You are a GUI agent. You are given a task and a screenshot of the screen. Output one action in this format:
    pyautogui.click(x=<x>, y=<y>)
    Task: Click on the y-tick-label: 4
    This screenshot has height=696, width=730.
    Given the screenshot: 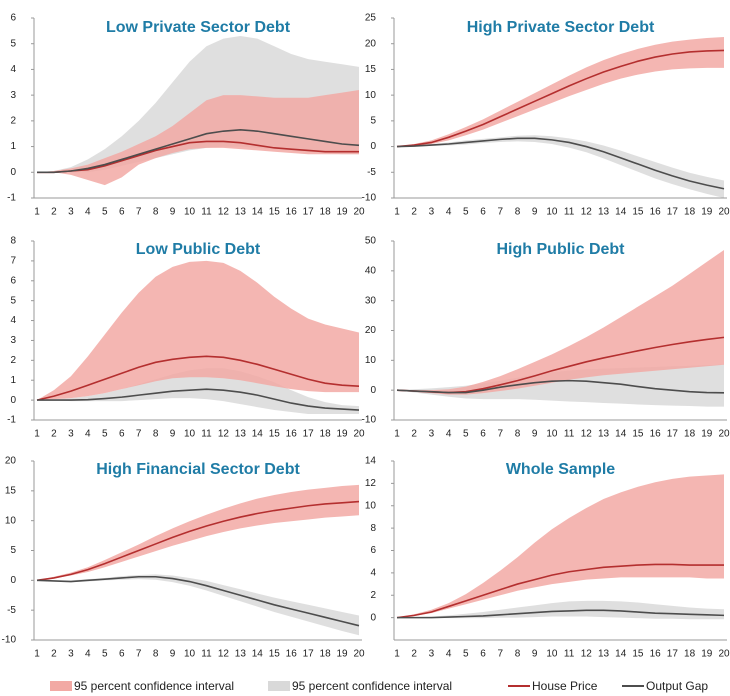 What is the action you would take?
    pyautogui.click(x=373, y=573)
    